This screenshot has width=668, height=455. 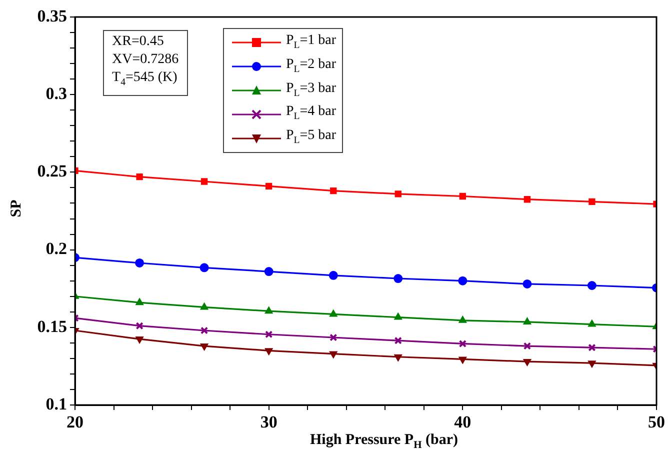 What do you see at coordinates (311, 137) in the screenshot?
I see `legend-label: P$_{L}$=5 bar` at bounding box center [311, 137].